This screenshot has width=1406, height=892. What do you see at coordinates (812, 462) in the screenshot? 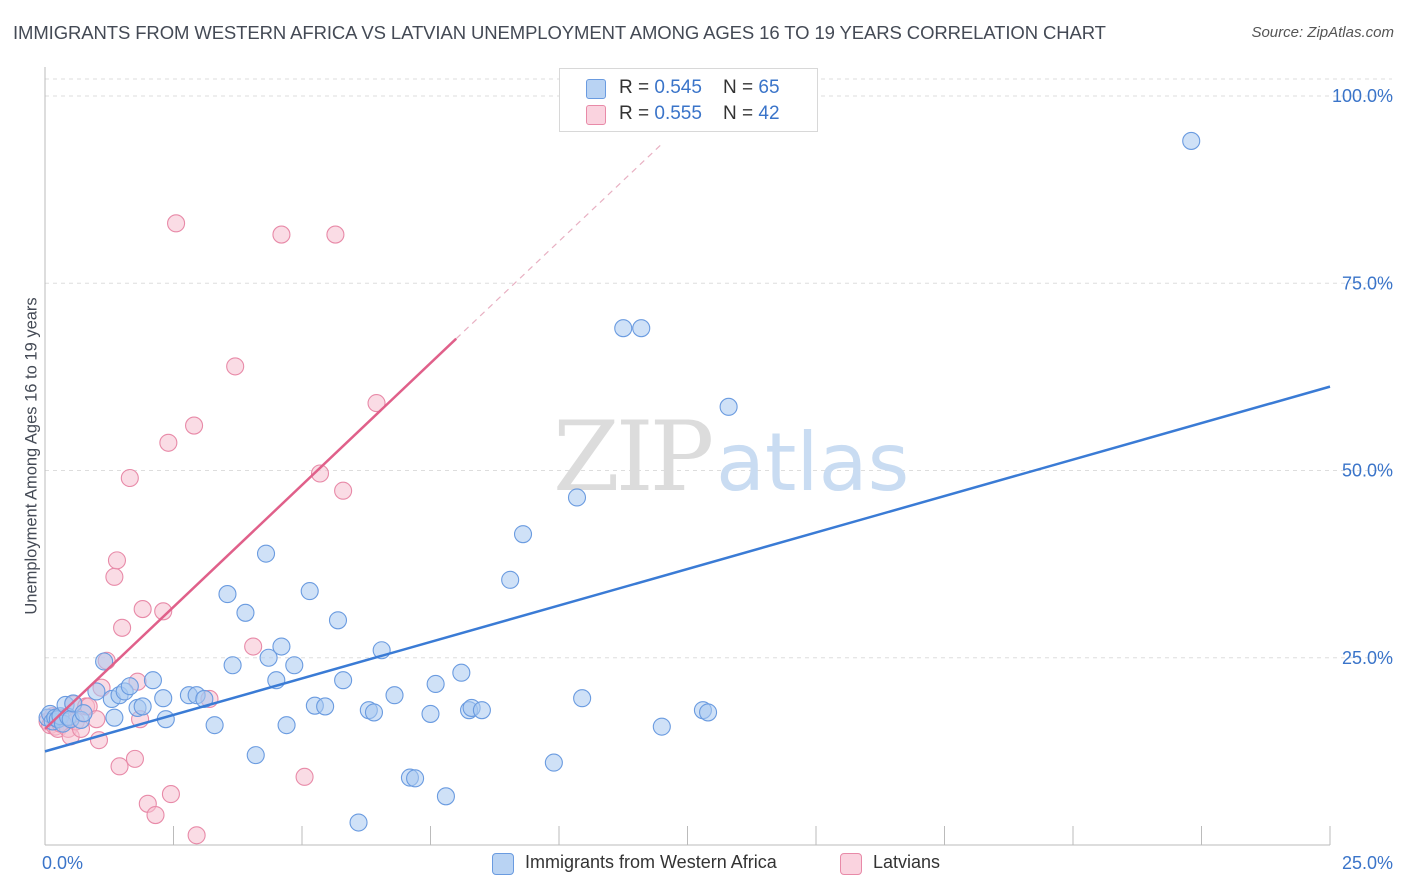
I see `watermark-atlas: atlas` at bounding box center [812, 462].